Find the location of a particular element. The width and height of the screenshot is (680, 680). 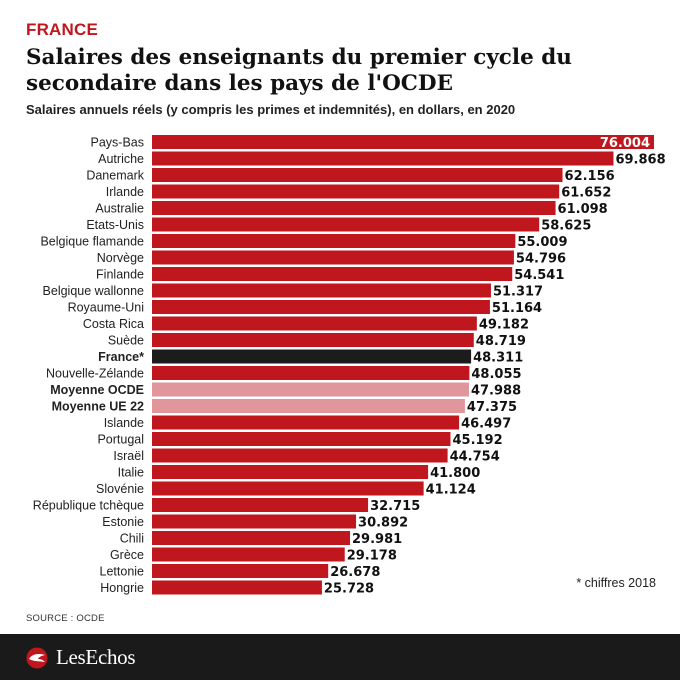

bar-portugal is located at coordinates (301, 439).